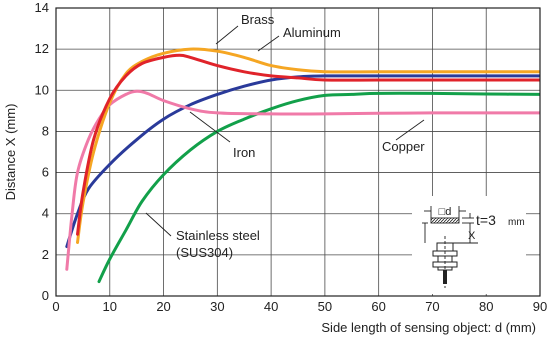 This screenshot has width=550, height=343. I want to click on brass-leader, so click(227, 35).